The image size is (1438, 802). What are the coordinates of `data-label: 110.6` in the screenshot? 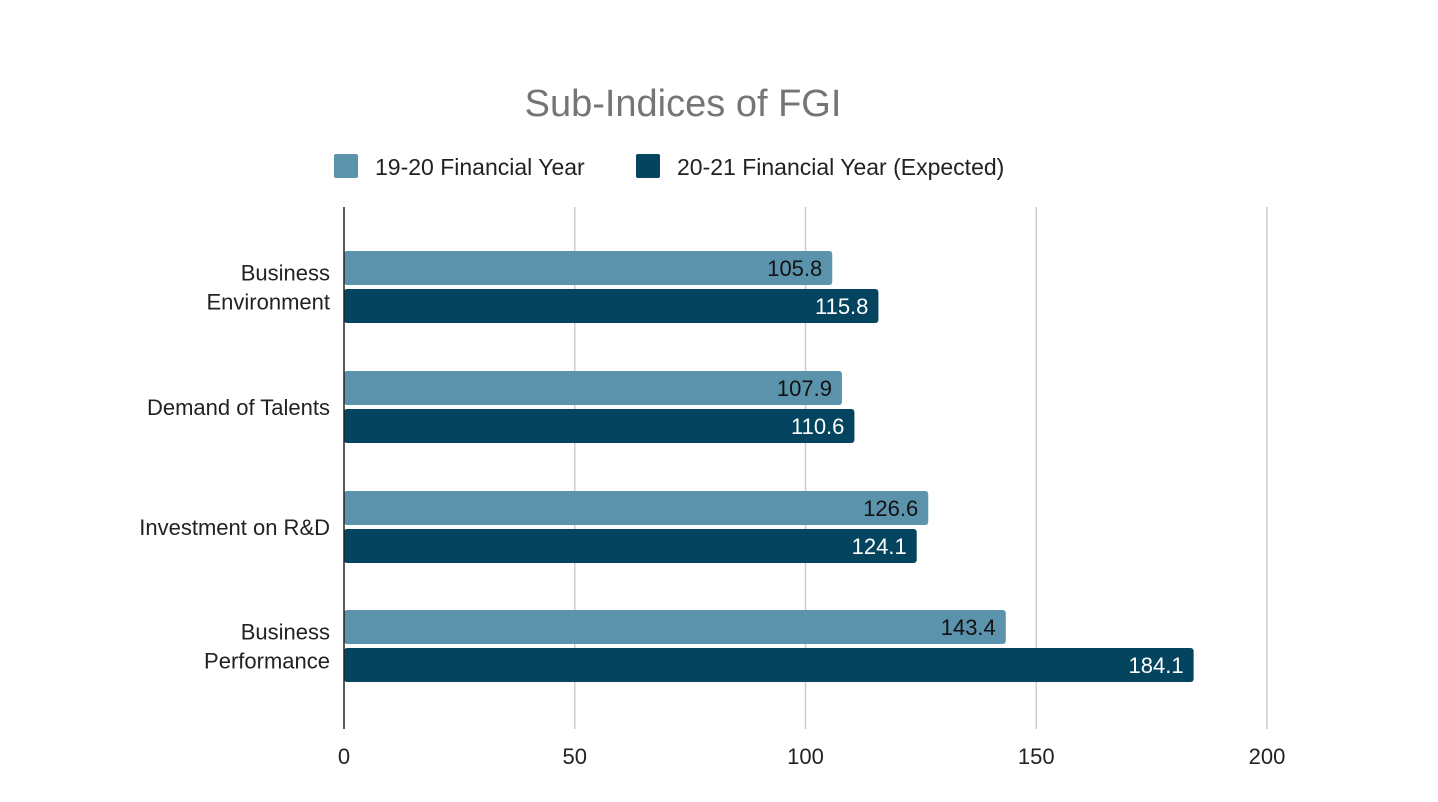 It's located at (817, 426).